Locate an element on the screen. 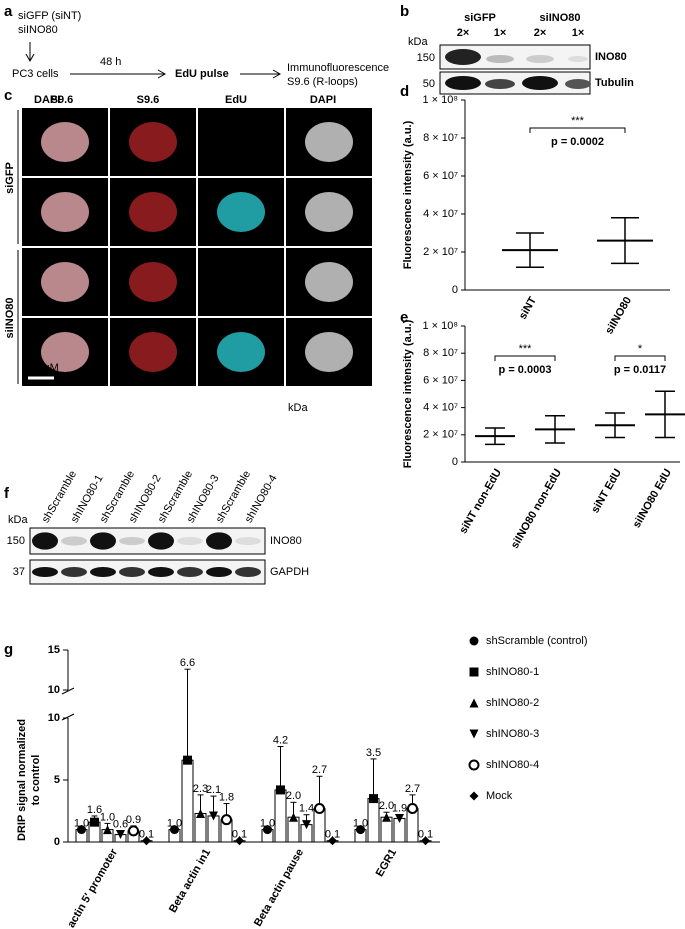  value-label: 2.1 is located at coordinates (213, 790).